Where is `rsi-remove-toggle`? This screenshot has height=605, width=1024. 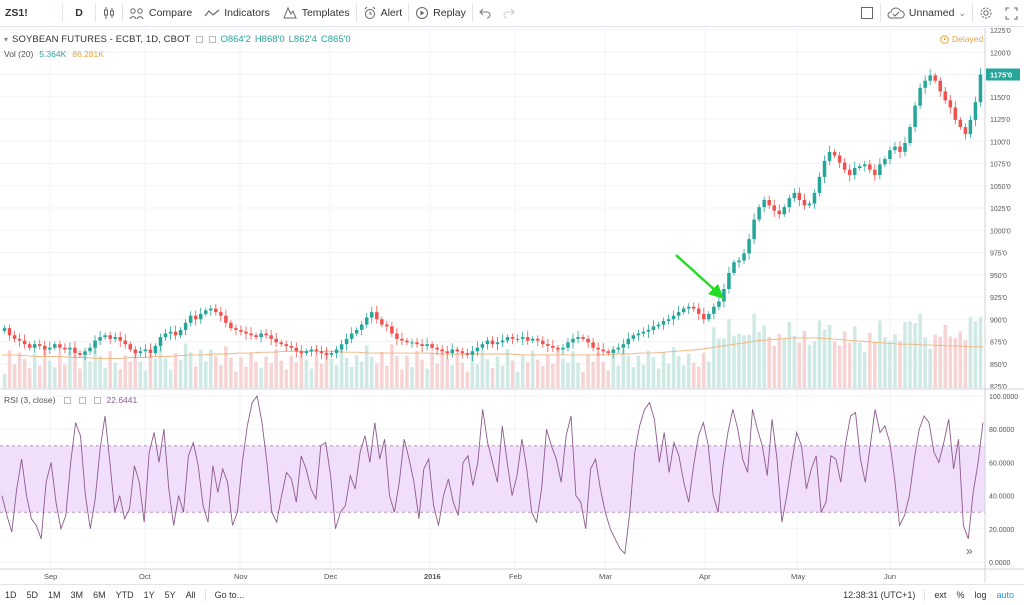 rsi-remove-toggle is located at coordinates (97, 400).